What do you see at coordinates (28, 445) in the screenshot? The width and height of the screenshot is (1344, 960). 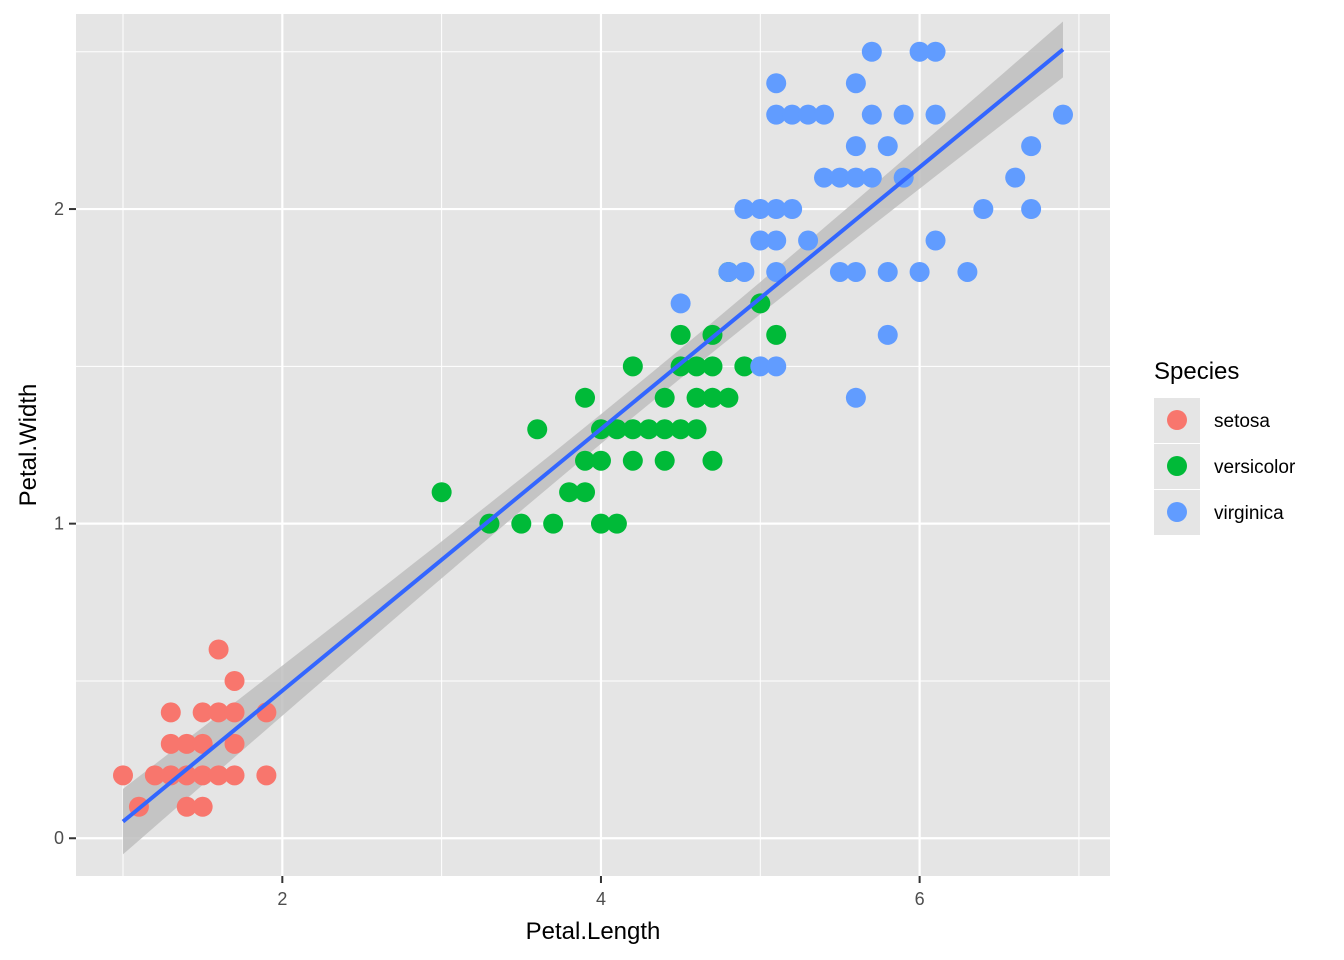 I see `y-axis-title: Petal.Width` at bounding box center [28, 445].